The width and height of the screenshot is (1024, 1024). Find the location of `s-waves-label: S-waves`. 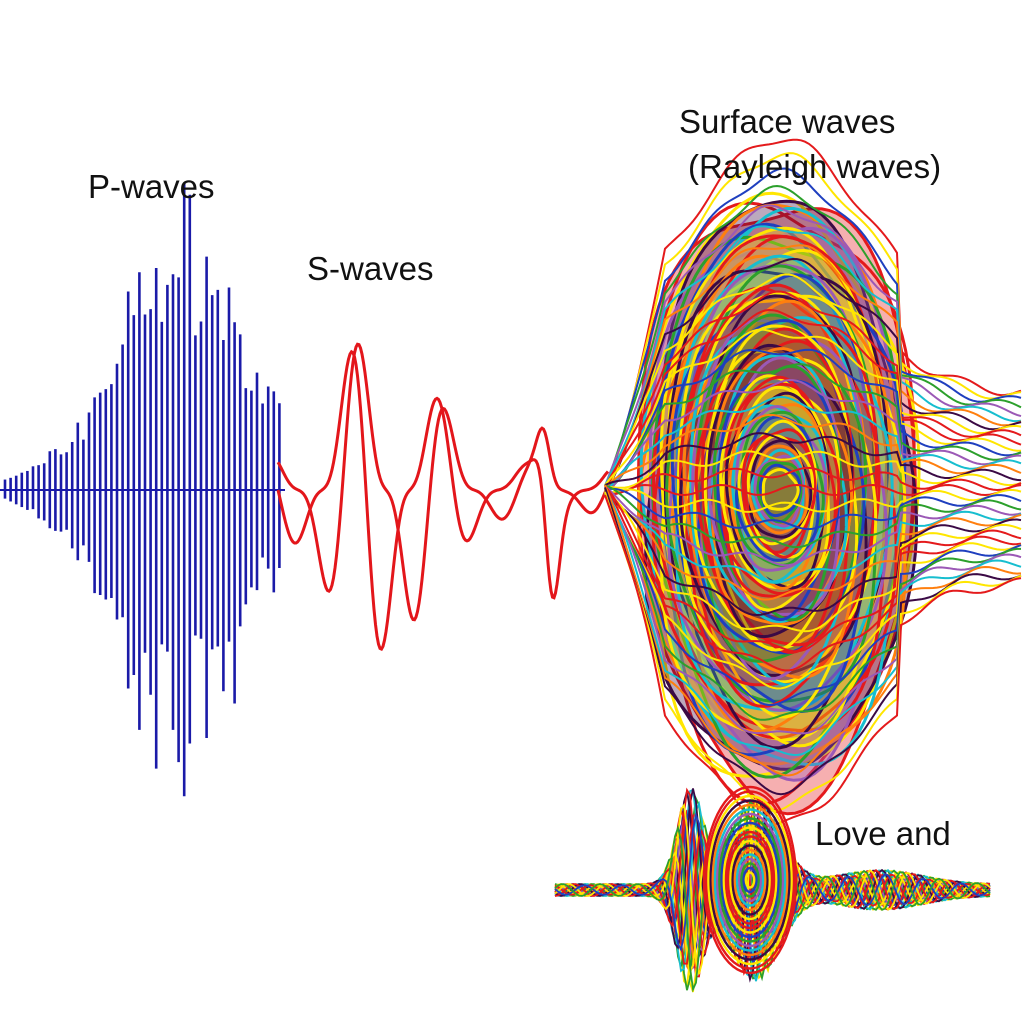

s-waves-label: S-waves is located at coordinates (370, 268).